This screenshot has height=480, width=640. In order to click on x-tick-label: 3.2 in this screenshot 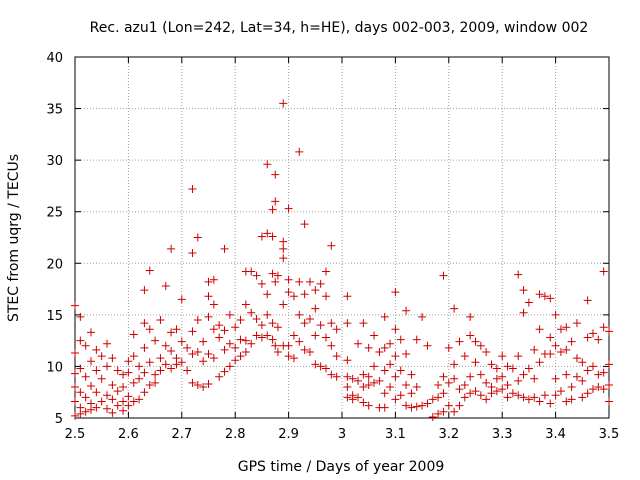, I will do `click(448, 434)`.